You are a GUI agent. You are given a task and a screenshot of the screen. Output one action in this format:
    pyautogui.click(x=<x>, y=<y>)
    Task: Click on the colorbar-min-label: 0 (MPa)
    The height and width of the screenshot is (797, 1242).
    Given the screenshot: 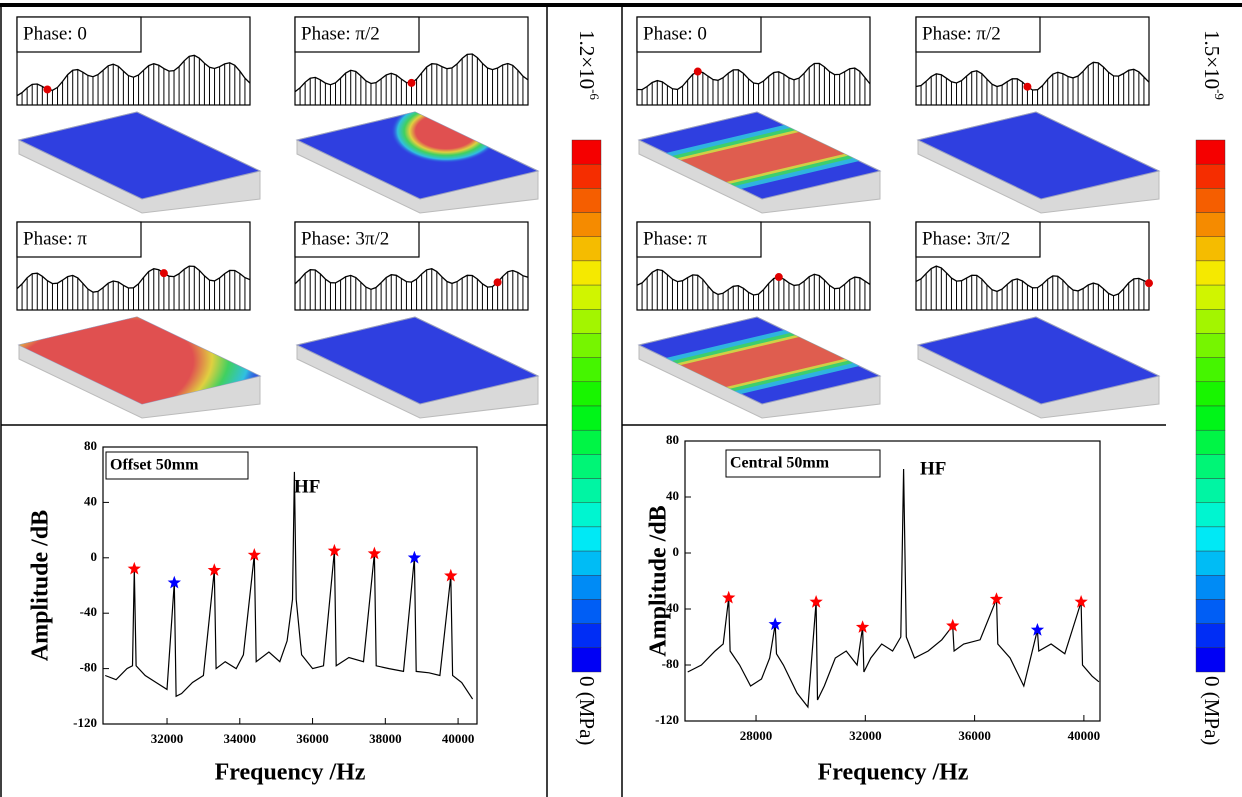 What is the action you would take?
    pyautogui.click(x=587, y=710)
    